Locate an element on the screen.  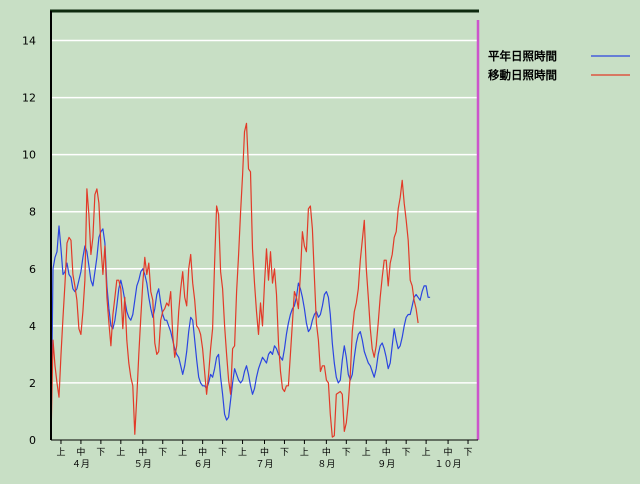
y-tick-label: 12 is located at coordinates (29, 98).